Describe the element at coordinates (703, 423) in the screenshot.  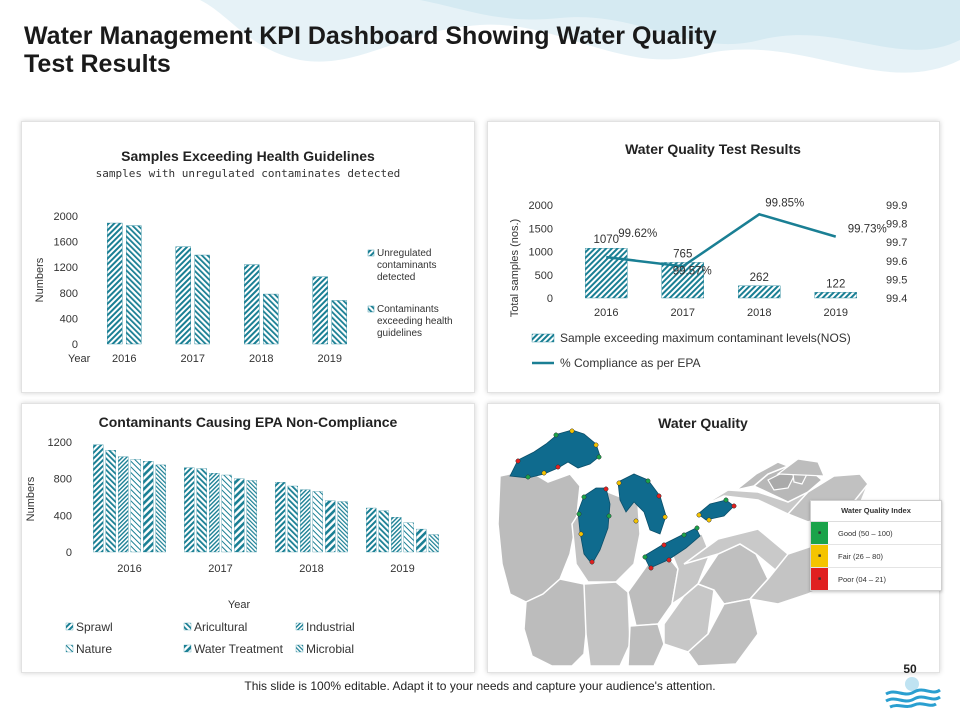
I see `water-quality-title: Water Quality` at that location.